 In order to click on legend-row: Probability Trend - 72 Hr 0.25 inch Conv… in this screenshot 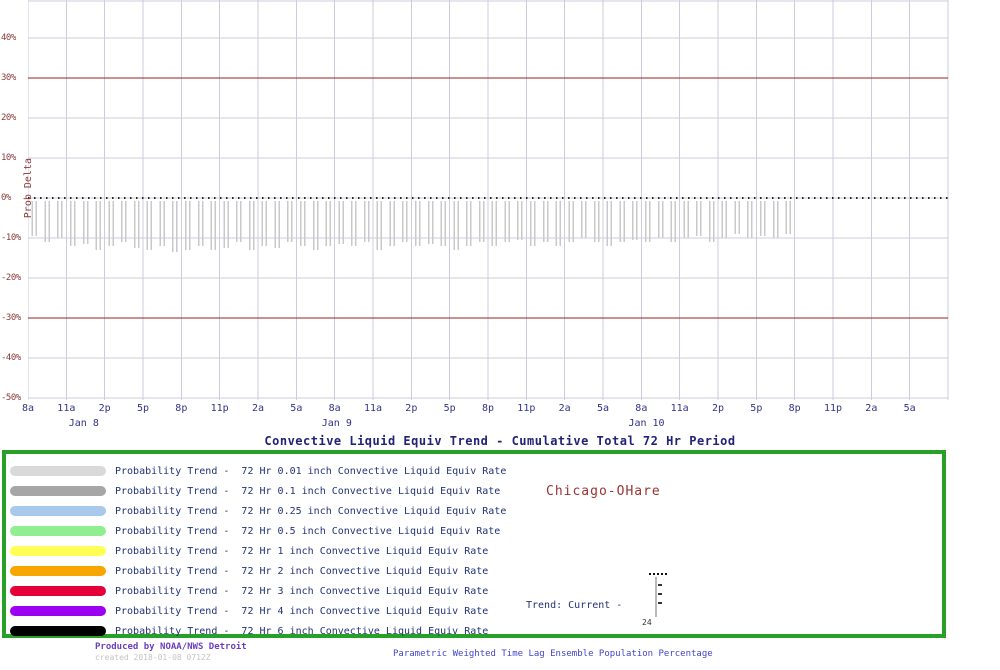, I will do `click(474, 511)`.